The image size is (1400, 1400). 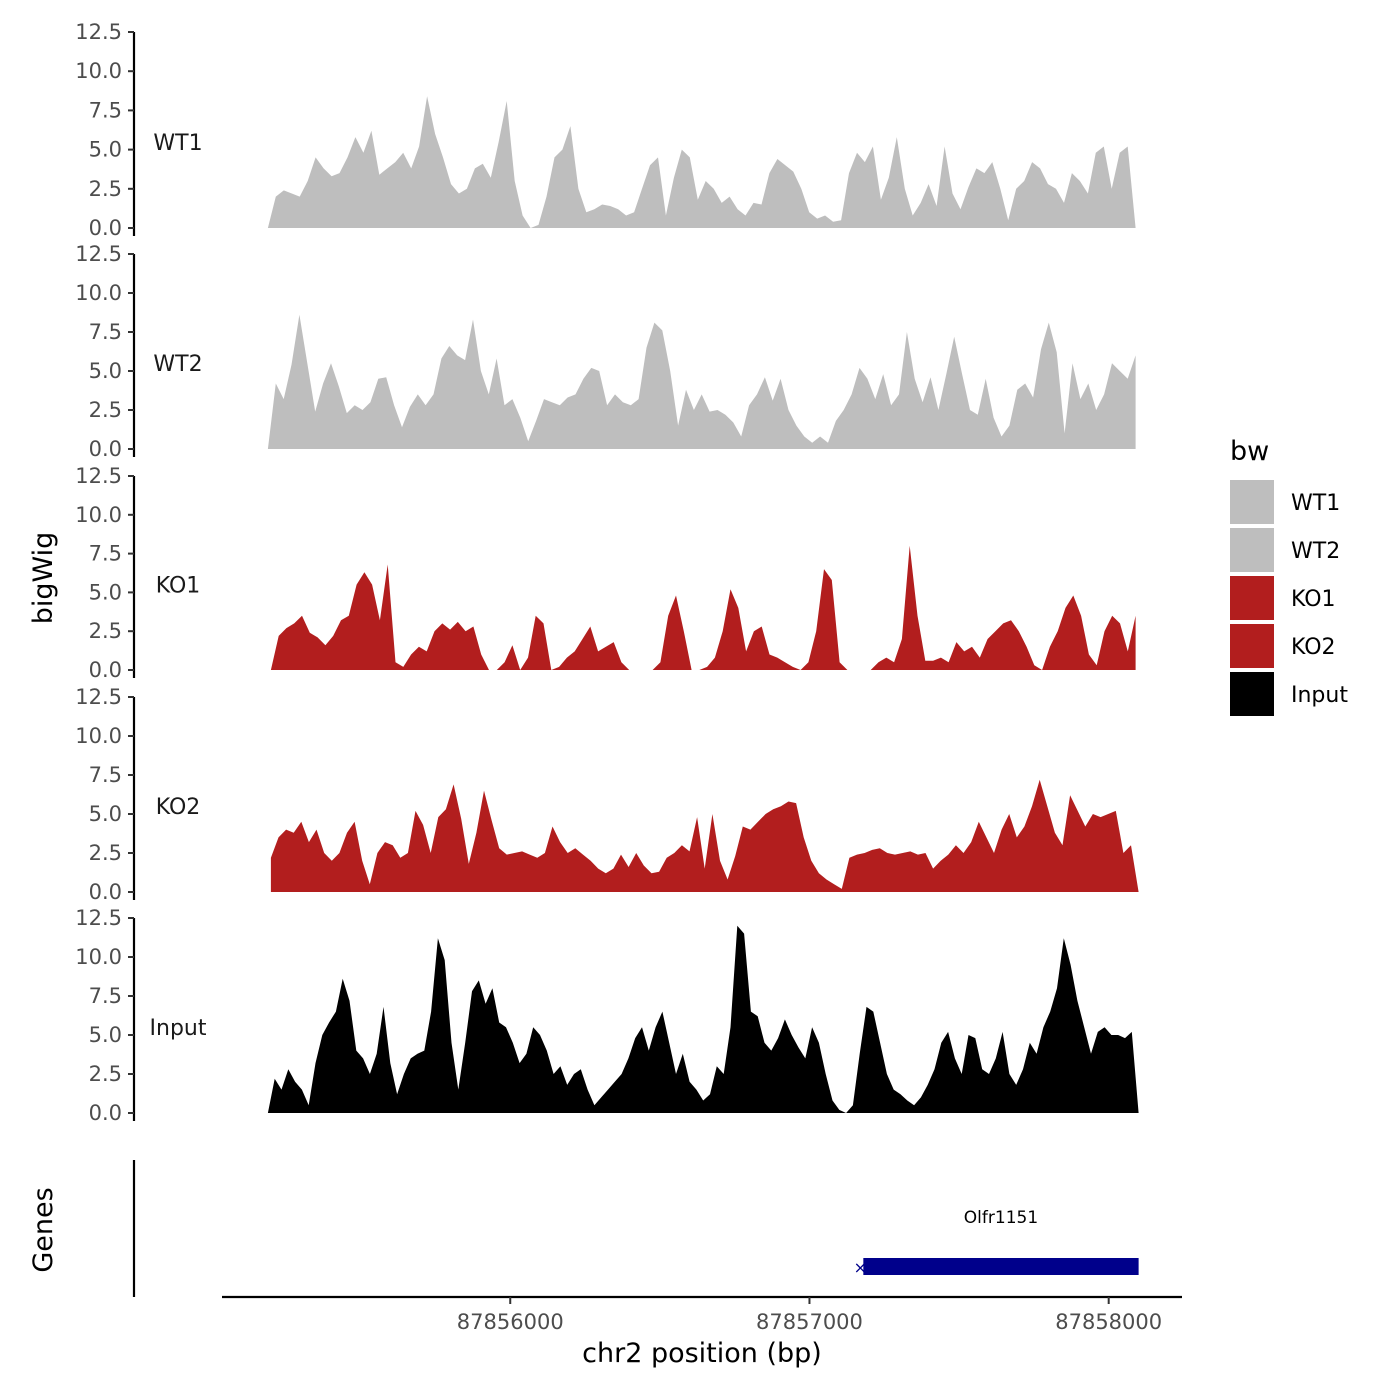 What do you see at coordinates (177, 364) in the screenshot?
I see `track-label-wt2: WT2` at bounding box center [177, 364].